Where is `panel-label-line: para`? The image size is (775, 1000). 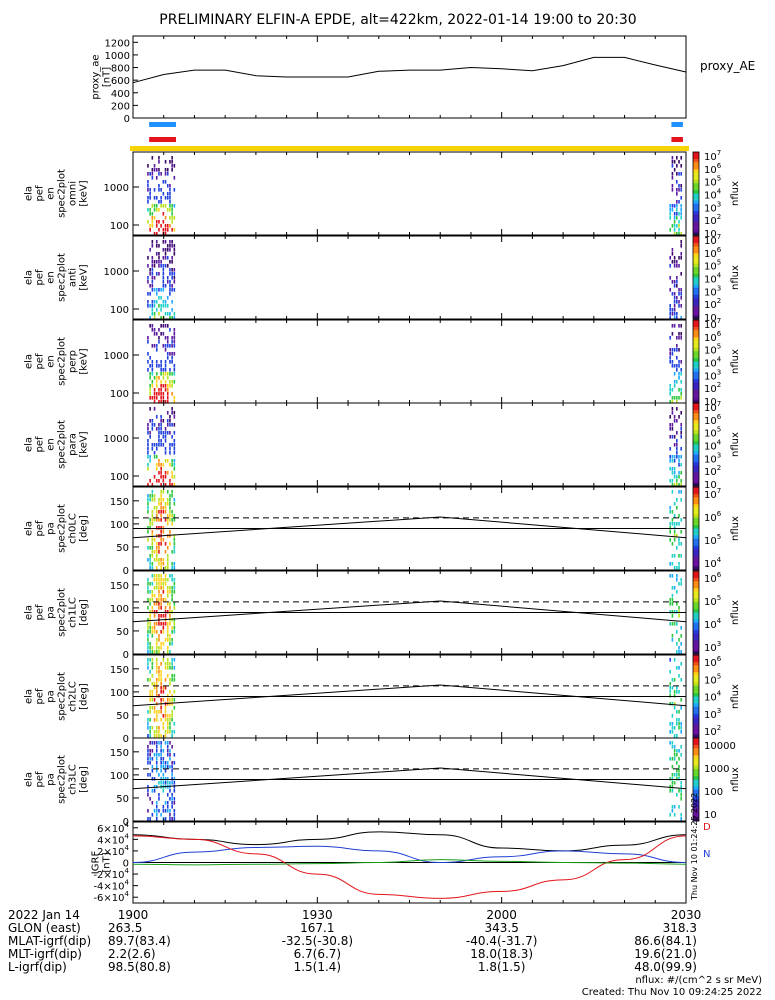
panel-label-line: para is located at coordinates (73, 444).